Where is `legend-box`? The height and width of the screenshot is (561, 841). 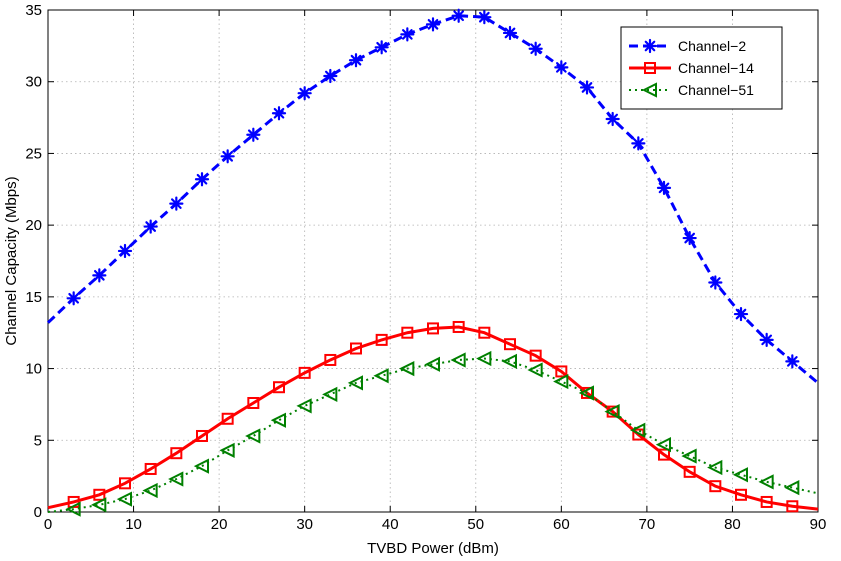 legend-box is located at coordinates (701, 68).